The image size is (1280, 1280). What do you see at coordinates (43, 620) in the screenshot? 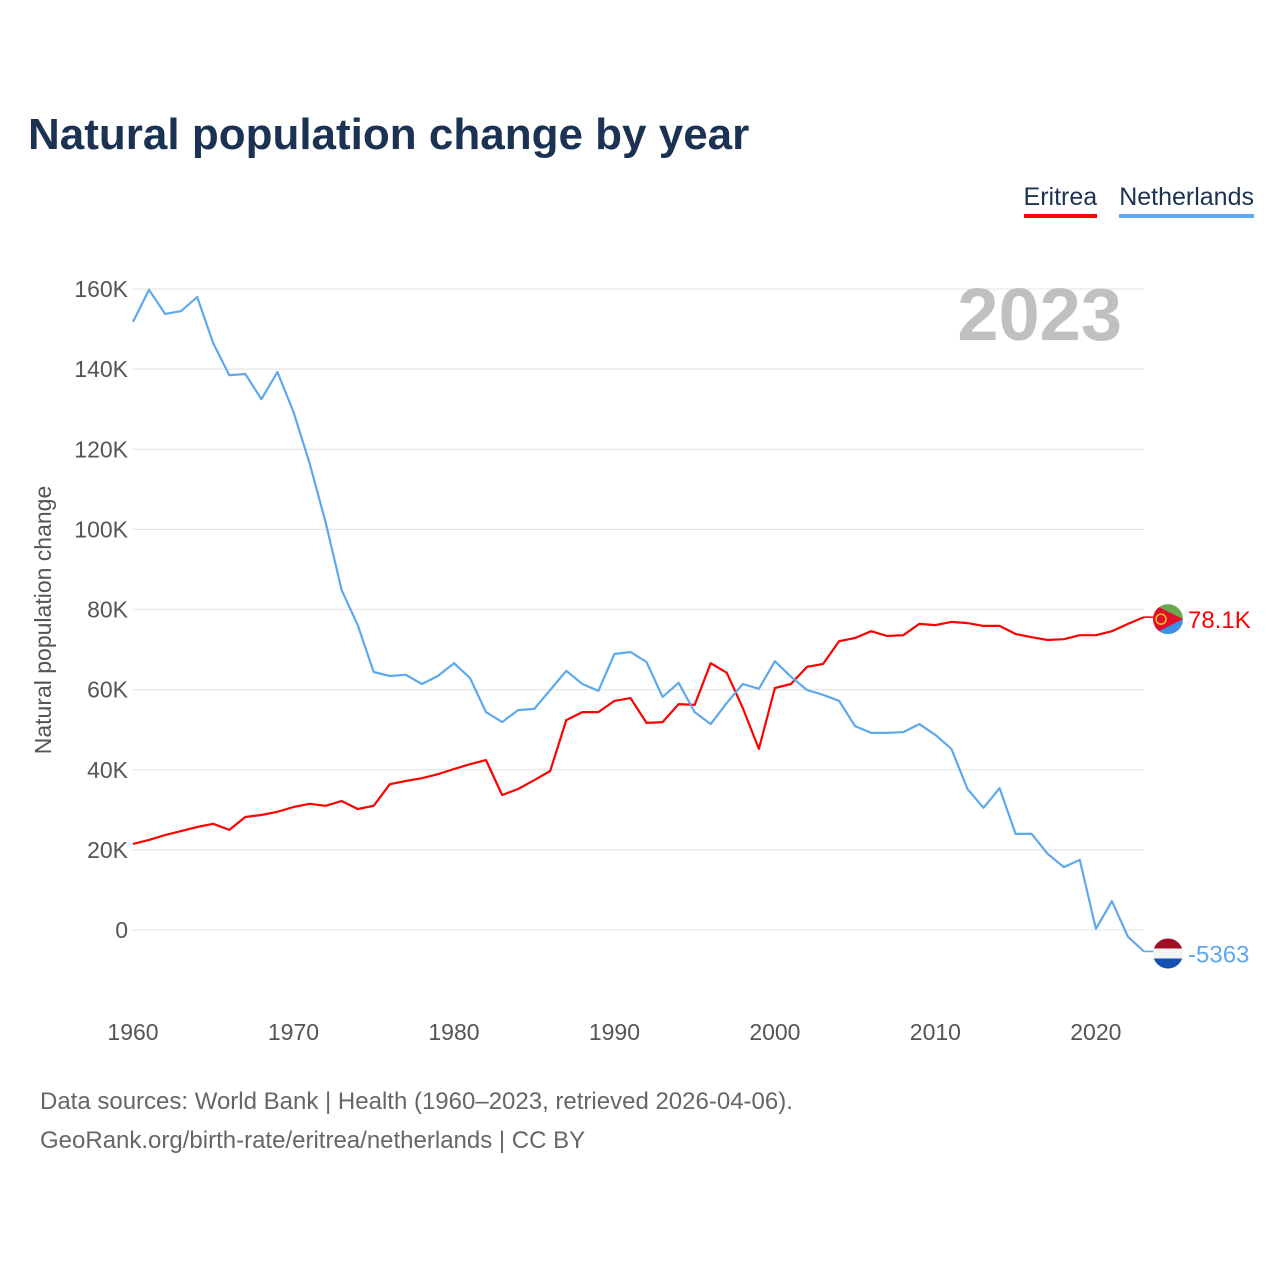
I see `y-axis-label: Natural population change` at bounding box center [43, 620].